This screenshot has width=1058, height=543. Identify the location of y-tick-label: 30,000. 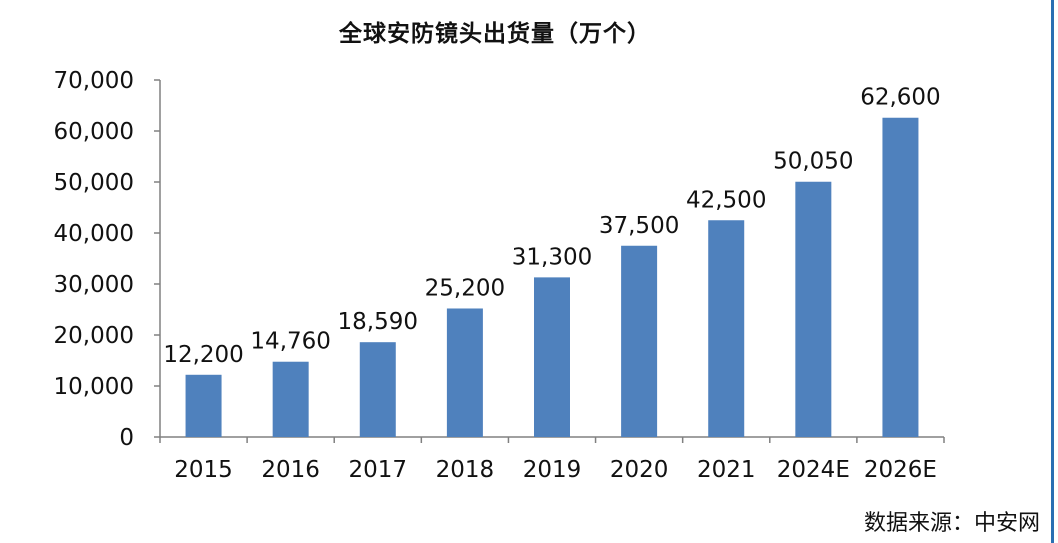
(94, 285).